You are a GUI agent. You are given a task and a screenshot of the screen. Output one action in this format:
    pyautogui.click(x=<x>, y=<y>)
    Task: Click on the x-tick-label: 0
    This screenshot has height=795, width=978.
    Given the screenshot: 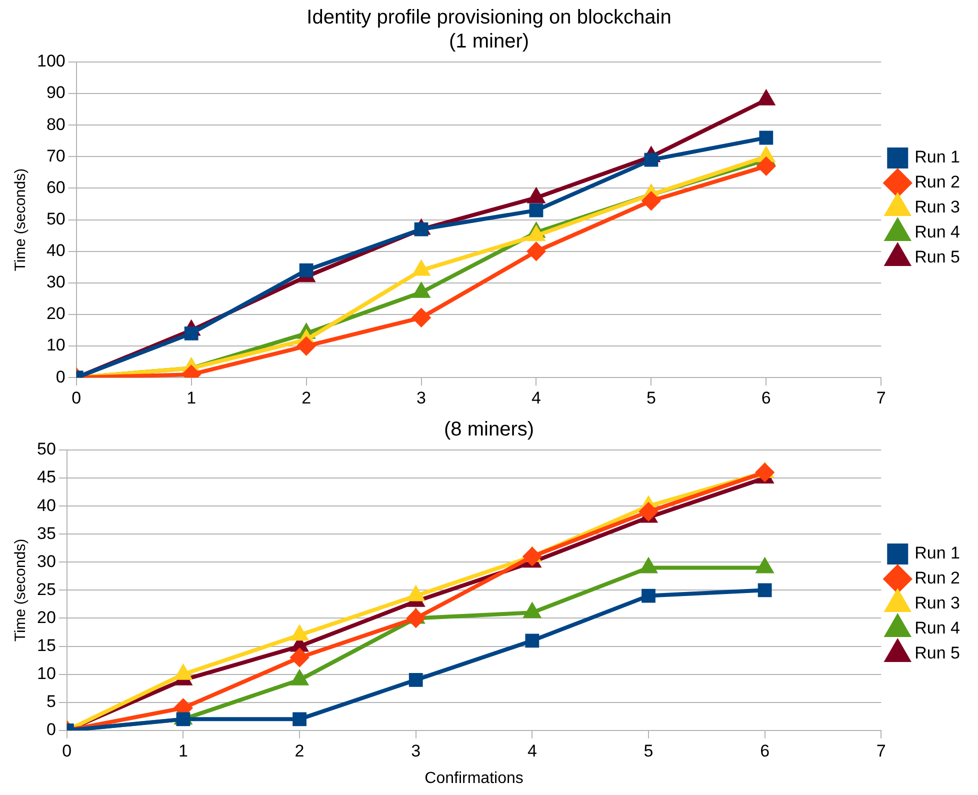 What is the action you would take?
    pyautogui.click(x=77, y=398)
    